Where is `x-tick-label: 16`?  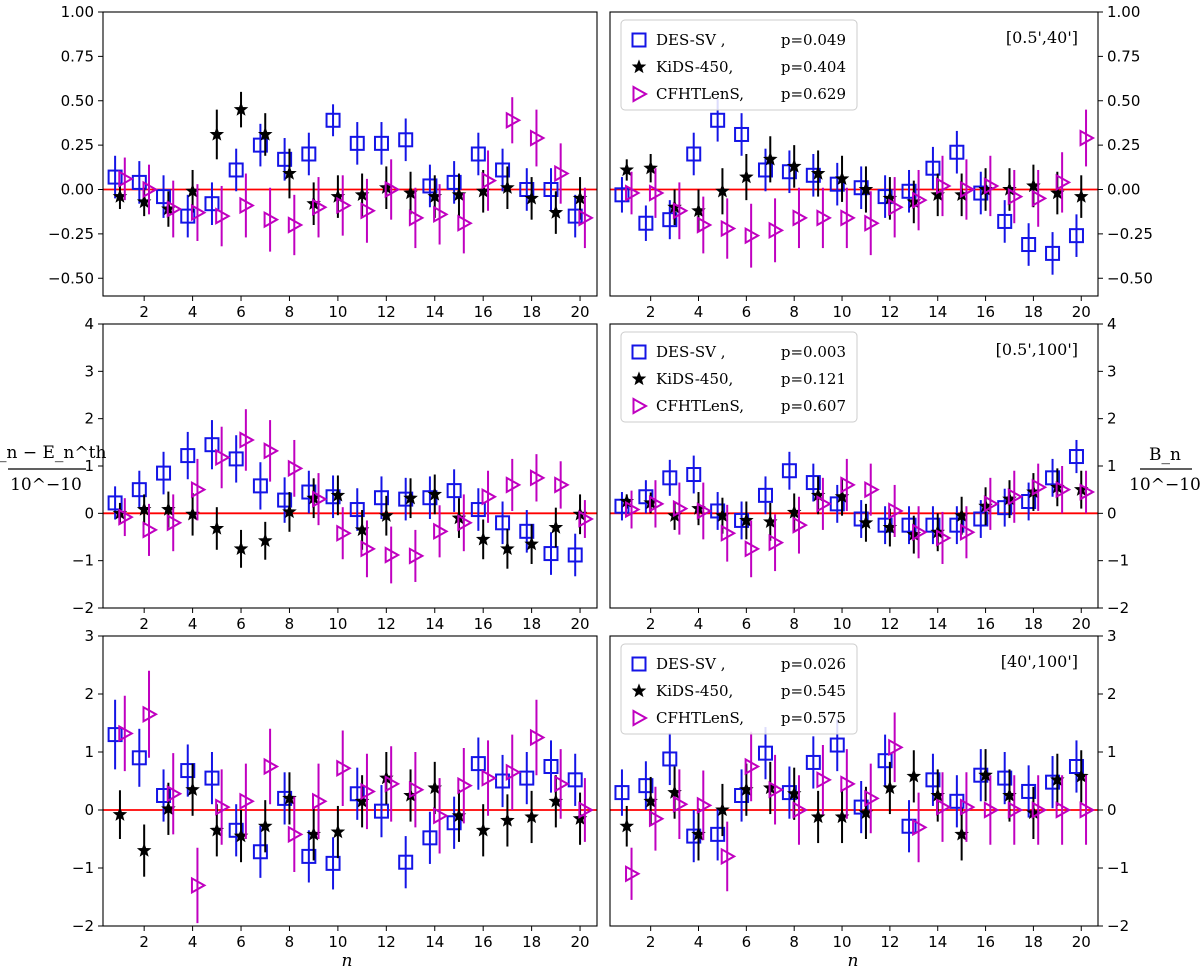 x-tick-label: 16 is located at coordinates (483, 624).